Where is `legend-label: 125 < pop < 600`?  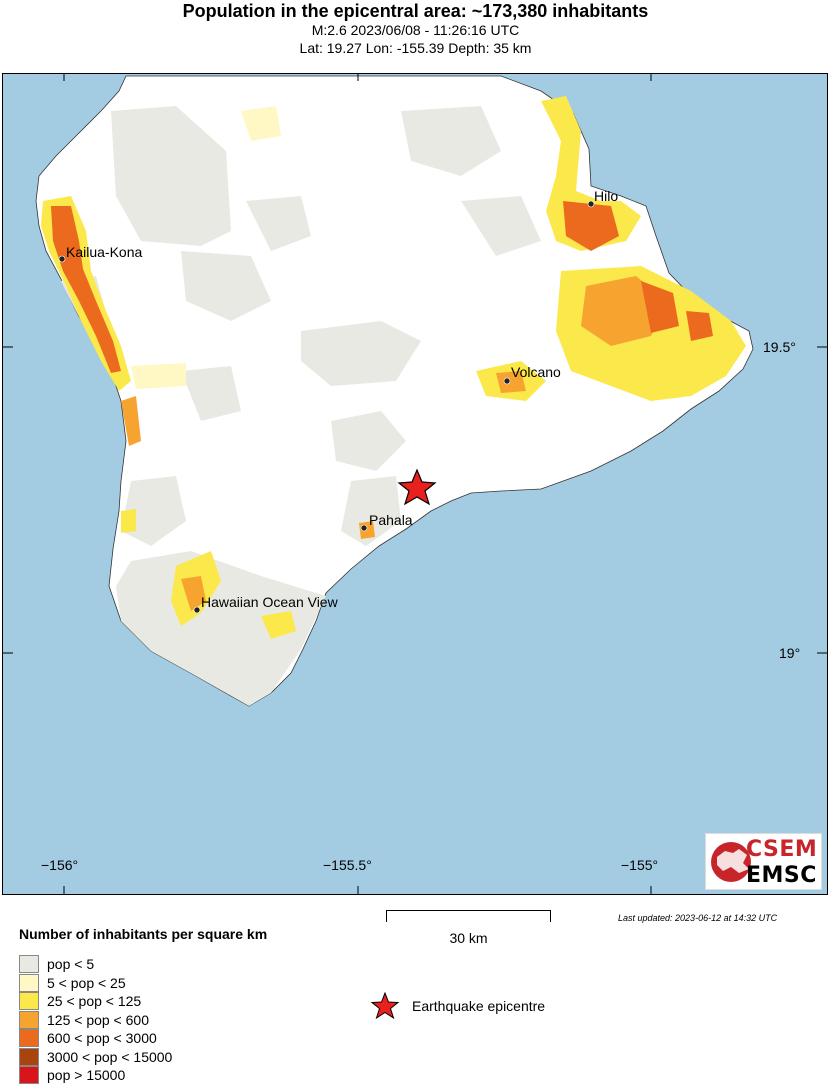
legend-label: 125 < pop < 600 is located at coordinates (98, 1019).